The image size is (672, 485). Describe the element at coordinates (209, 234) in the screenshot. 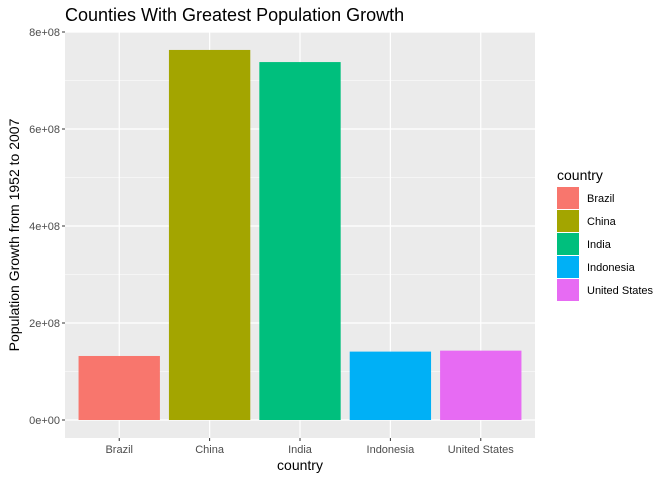

I see `bar-china` at that location.